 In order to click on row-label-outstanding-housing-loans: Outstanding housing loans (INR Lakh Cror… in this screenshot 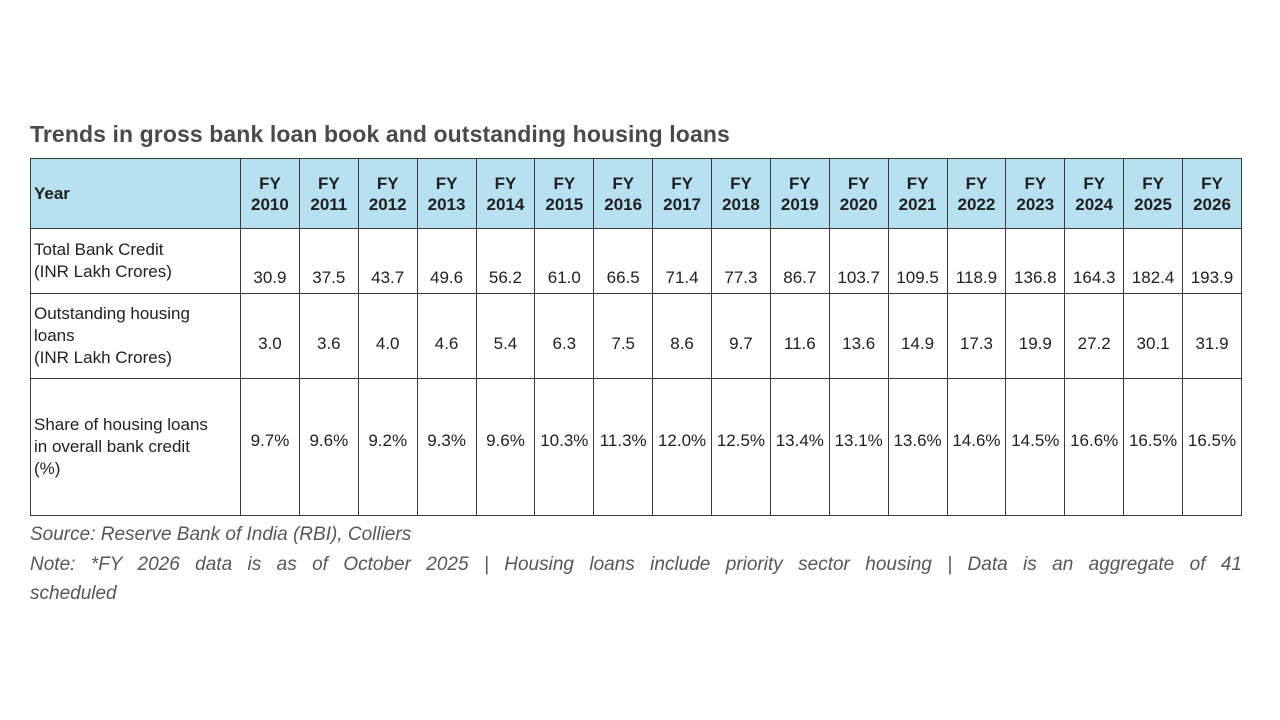, I will do `click(135, 336)`.